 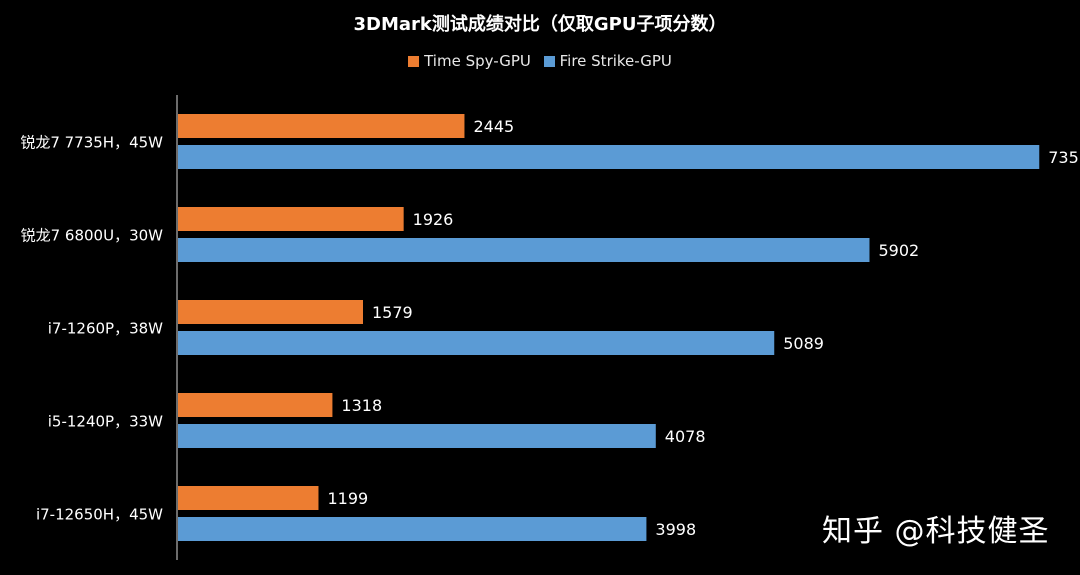 What do you see at coordinates (414, 61) in the screenshot?
I see `legend-swatch-time-spy` at bounding box center [414, 61].